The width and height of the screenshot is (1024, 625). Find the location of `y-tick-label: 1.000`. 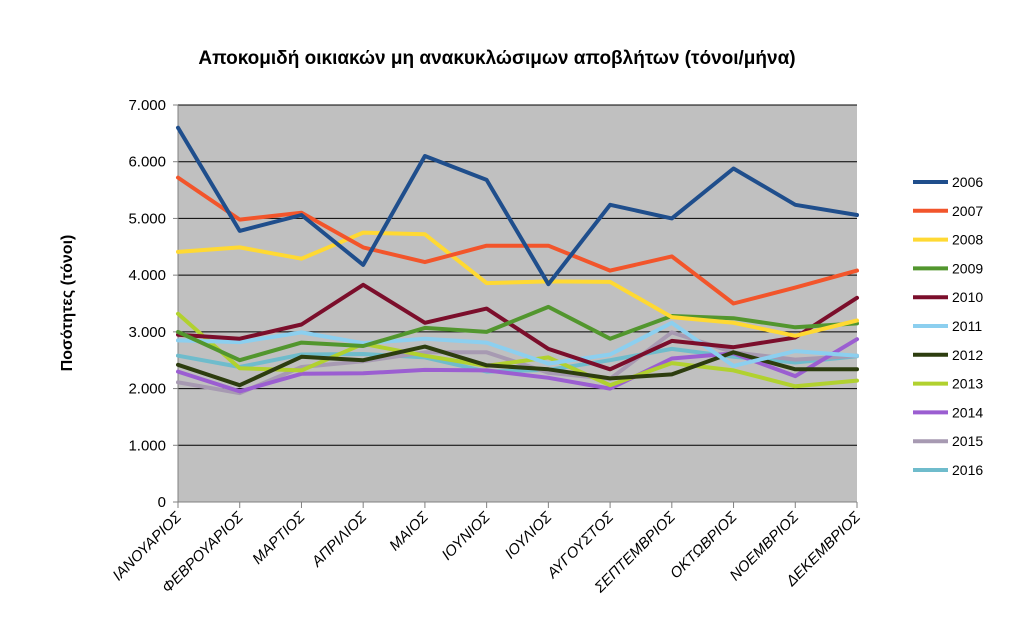

y-tick-label: 1.000 is located at coordinates (147, 445).